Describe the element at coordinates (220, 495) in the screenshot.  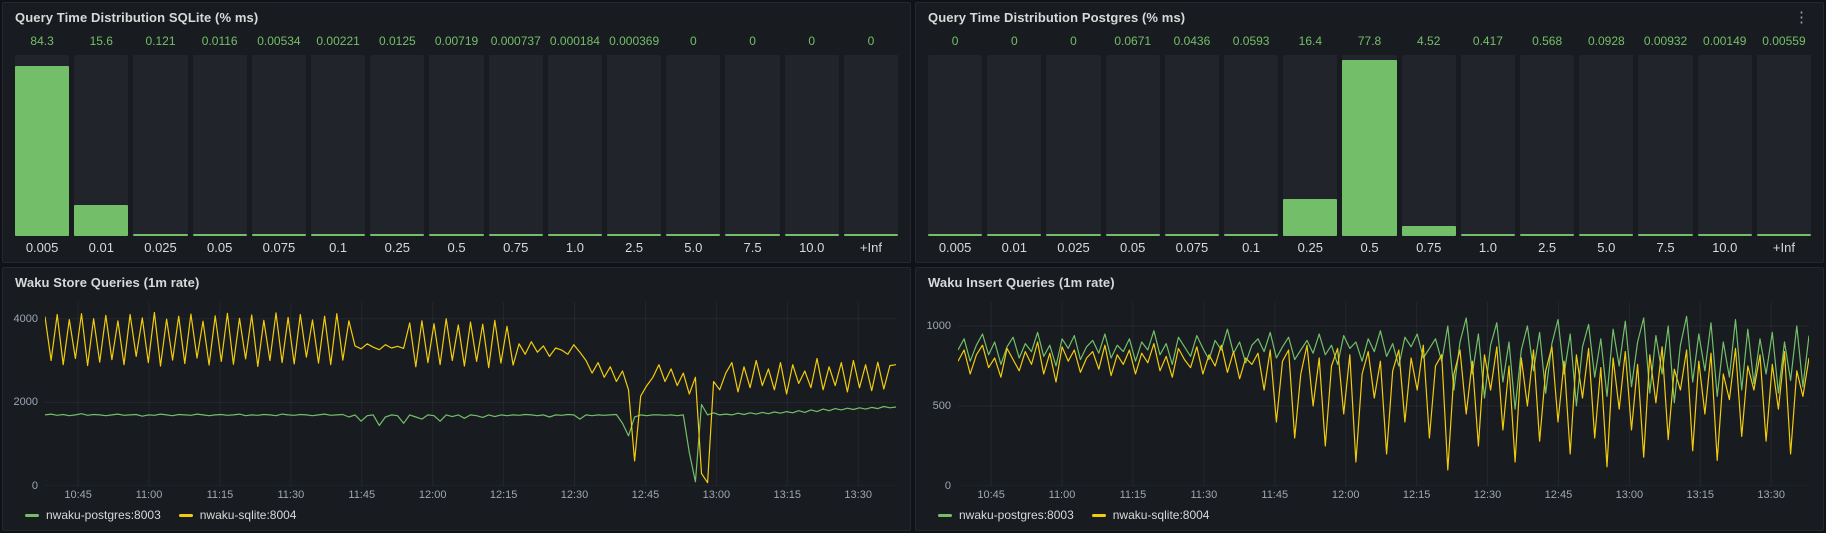
I see `x-tick-label: 11:15` at that location.